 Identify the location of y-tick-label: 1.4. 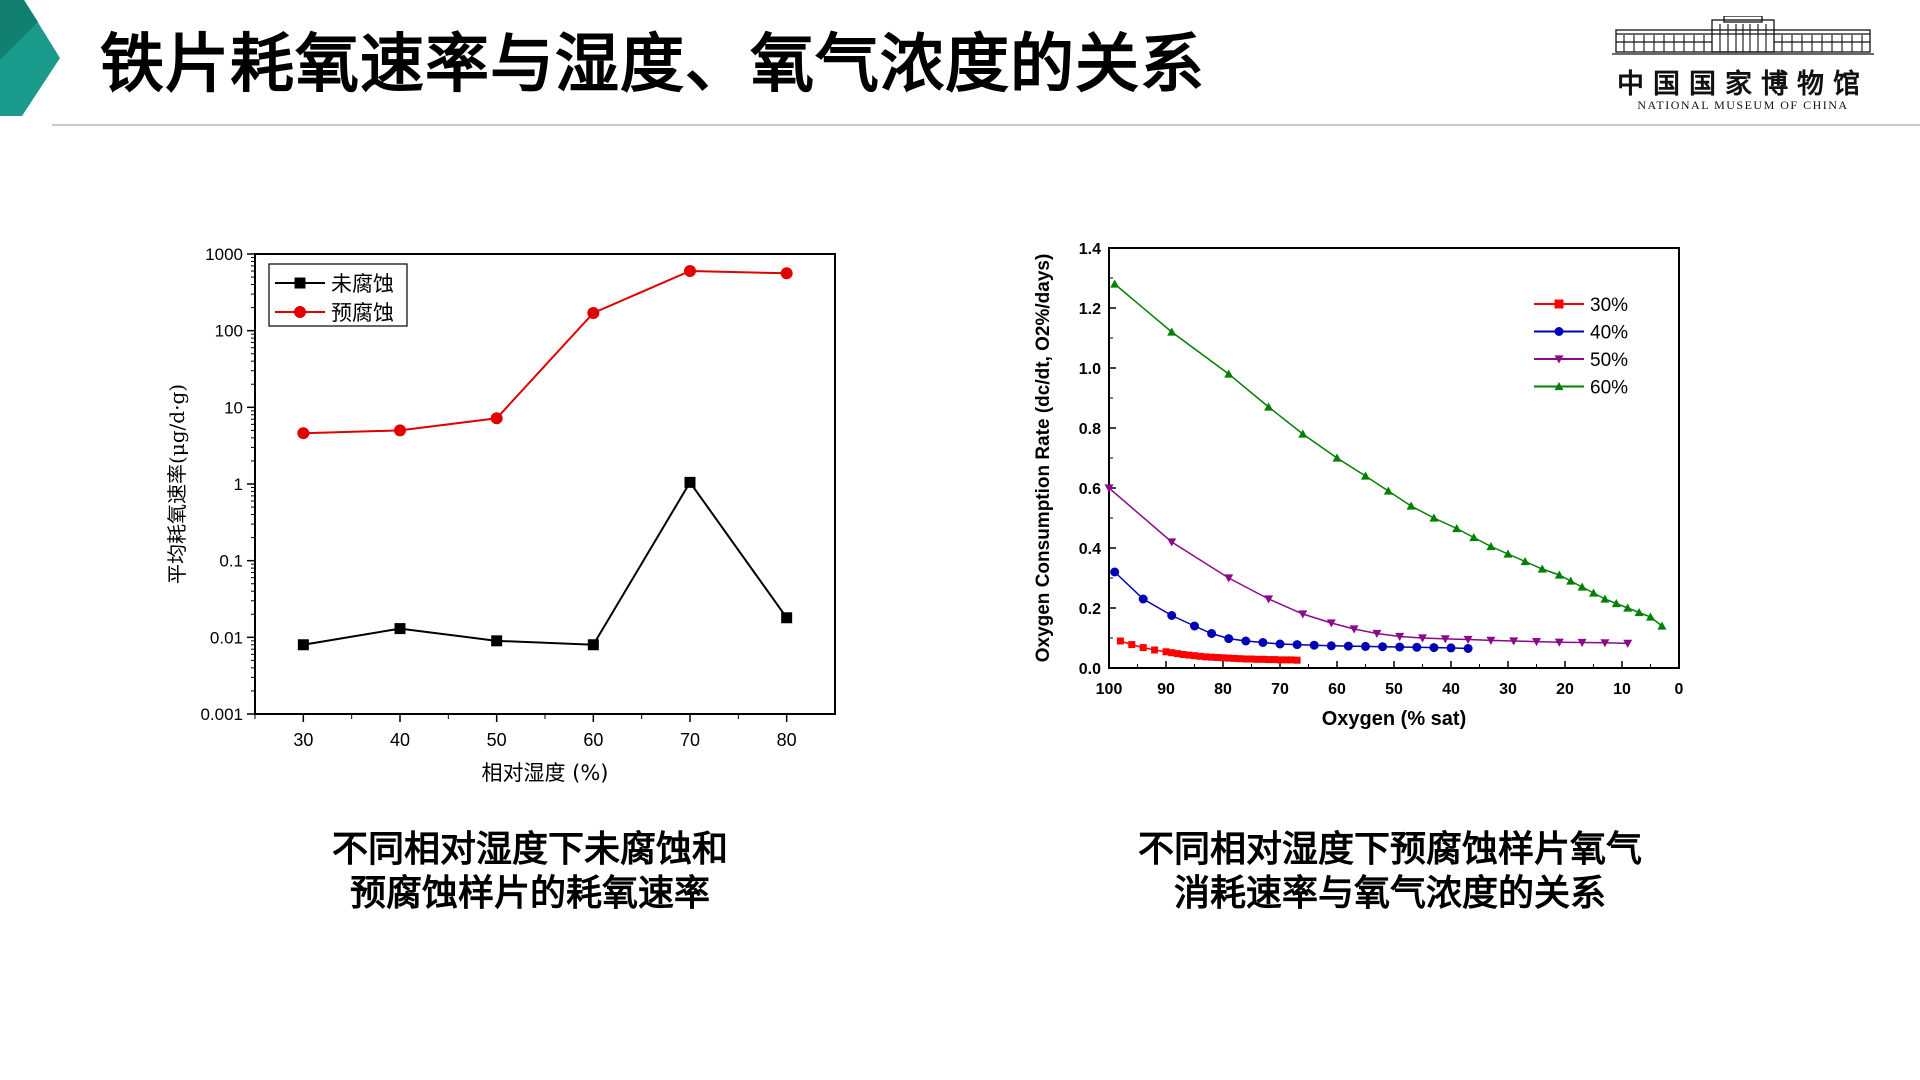
(1090, 249).